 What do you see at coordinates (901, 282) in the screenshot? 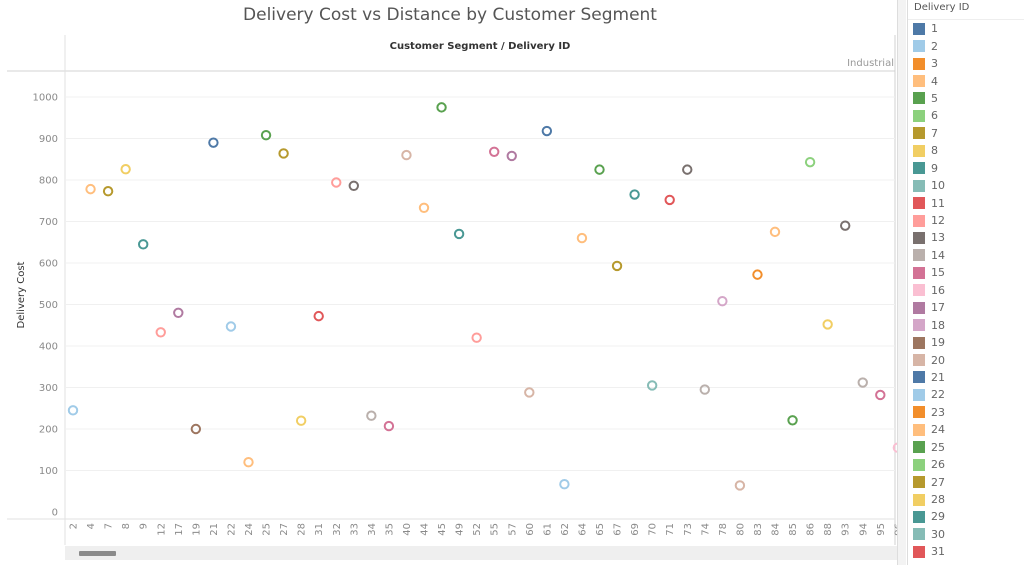
I see `panel-divider` at bounding box center [901, 282].